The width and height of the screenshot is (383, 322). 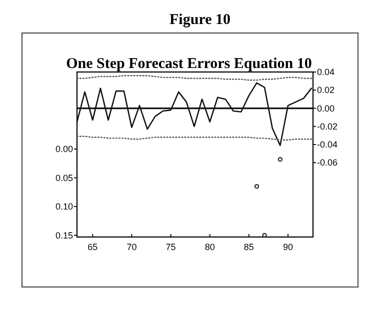 What do you see at coordinates (64, 149) in the screenshot?
I see `y-tick-label: 0.00` at bounding box center [64, 149].